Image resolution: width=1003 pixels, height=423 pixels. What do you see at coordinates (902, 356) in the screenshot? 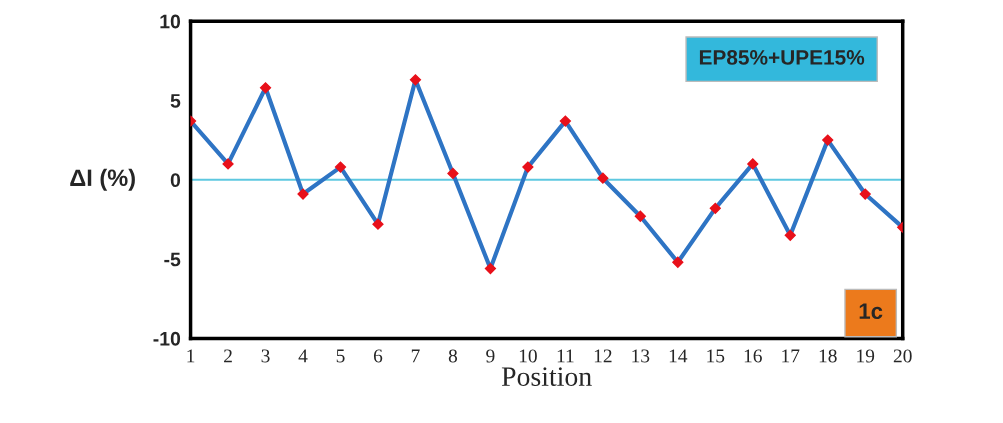
I see `x-tick-label: 20` at bounding box center [902, 356].